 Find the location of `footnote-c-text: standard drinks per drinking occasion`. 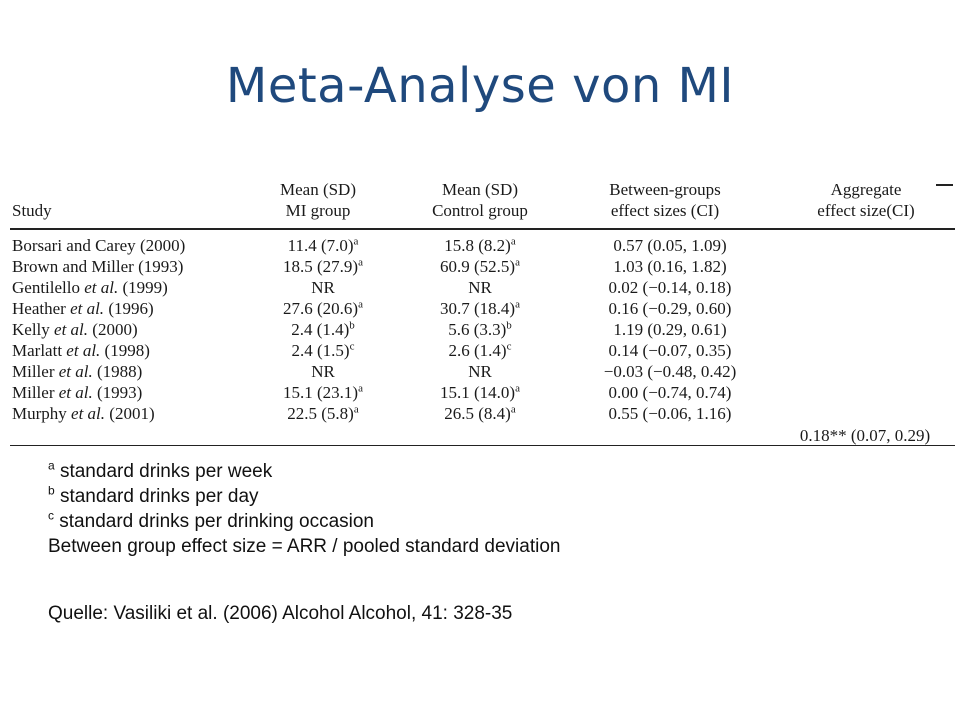

footnote-c-text: standard drinks per drinking occasion is located at coordinates (214, 521).